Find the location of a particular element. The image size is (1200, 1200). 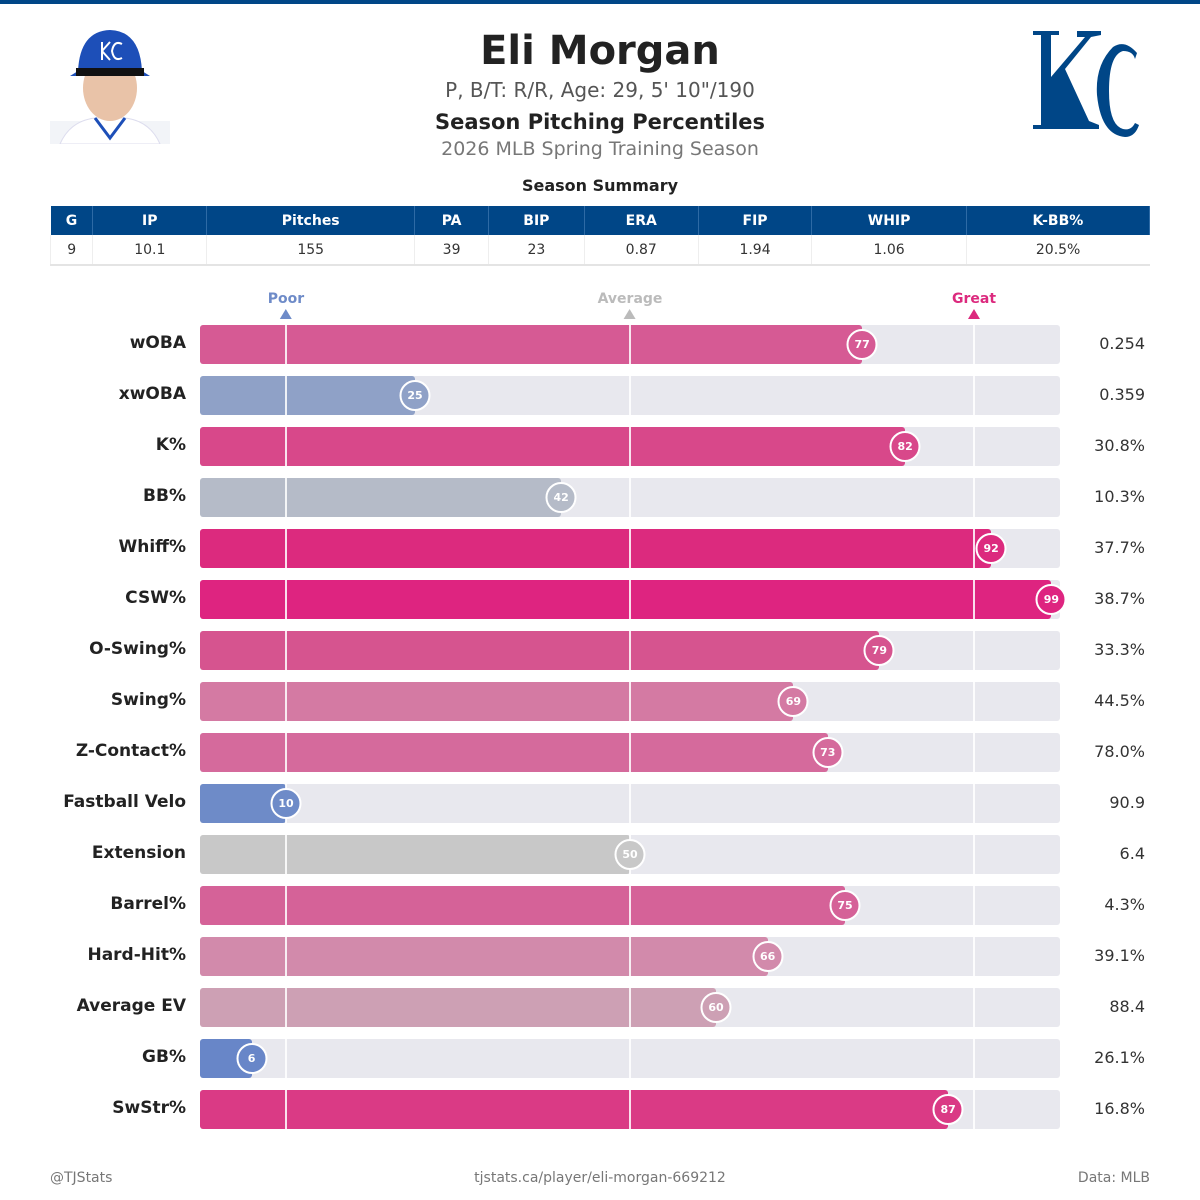

marker-poor: Poor is located at coordinates (286, 305).